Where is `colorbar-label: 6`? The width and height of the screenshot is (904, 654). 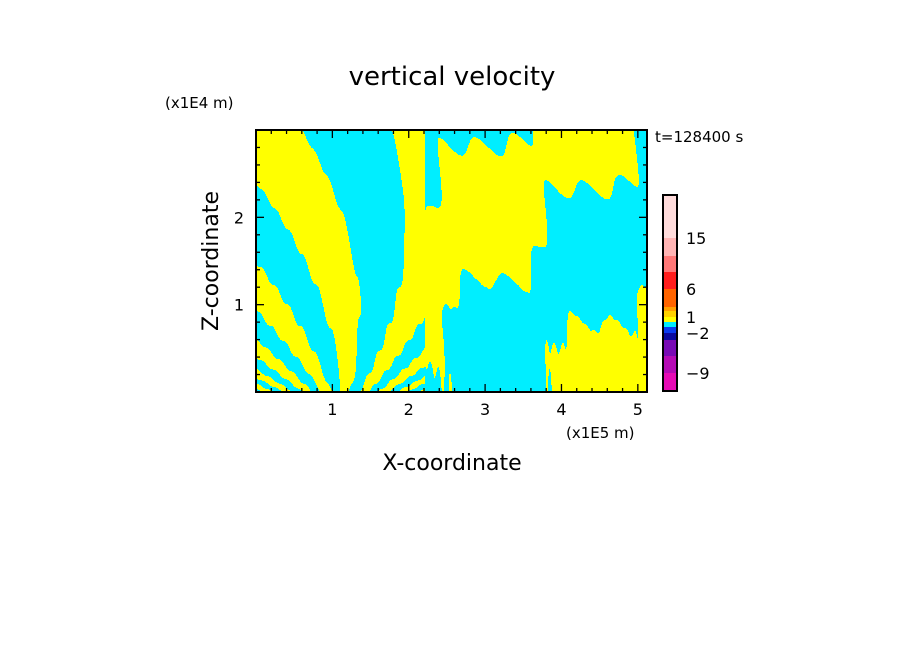 colorbar-label: 6 is located at coordinates (691, 289).